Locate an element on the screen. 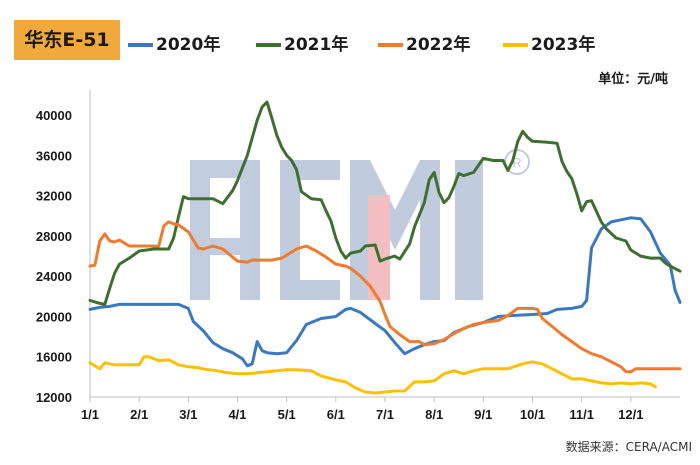  legend-label-2023: 2023年 is located at coordinates (563, 45).